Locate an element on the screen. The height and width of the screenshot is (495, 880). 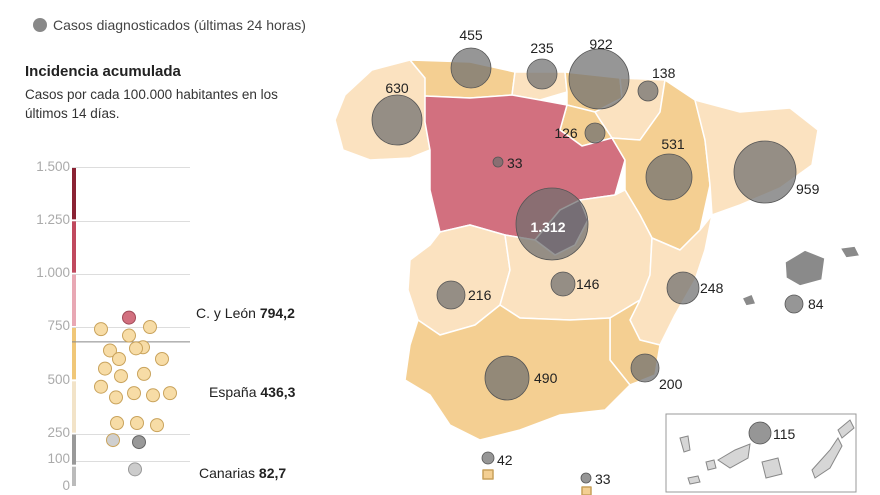
case-bubble-label: 922 is located at coordinates (601, 44).